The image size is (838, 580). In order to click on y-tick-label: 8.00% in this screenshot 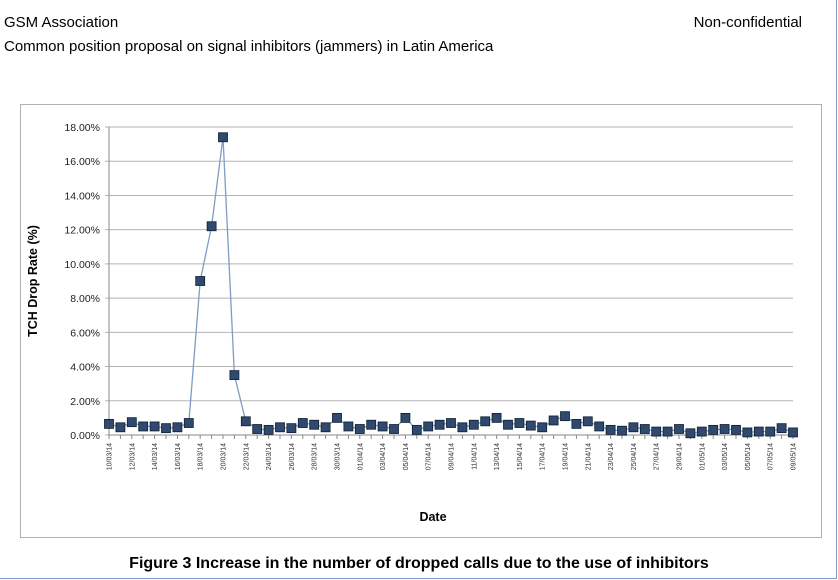, I will do `click(85, 299)`.